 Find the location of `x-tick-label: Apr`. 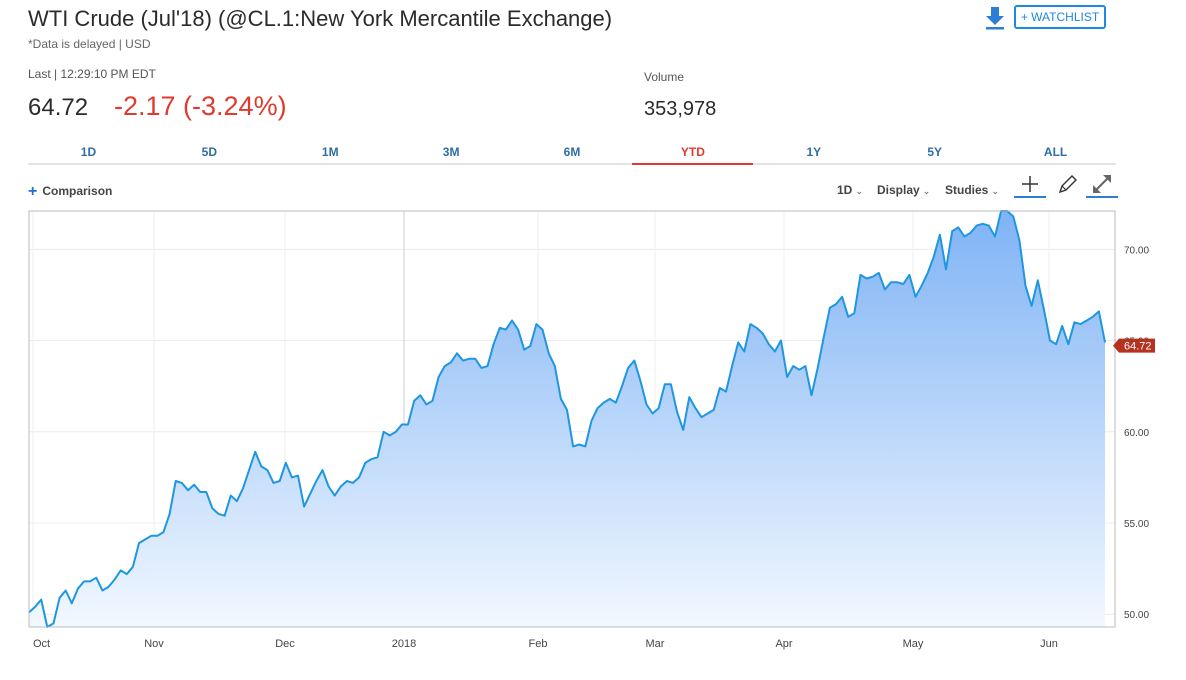

x-tick-label: Apr is located at coordinates (783, 644).